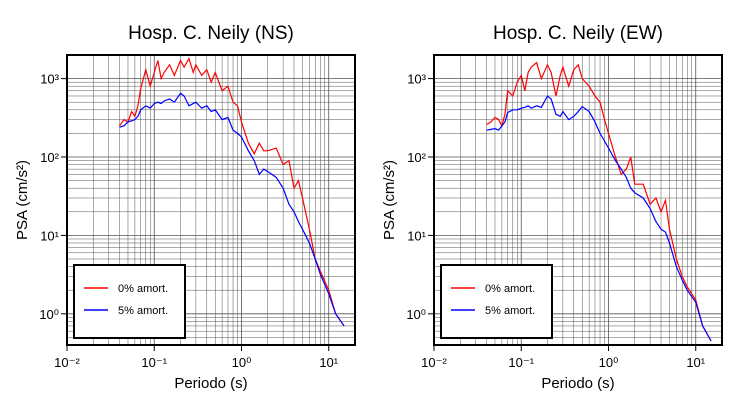  Describe the element at coordinates (211, 33) in the screenshot. I see `chart-title: Hosp. C. Neily (NS)` at that location.